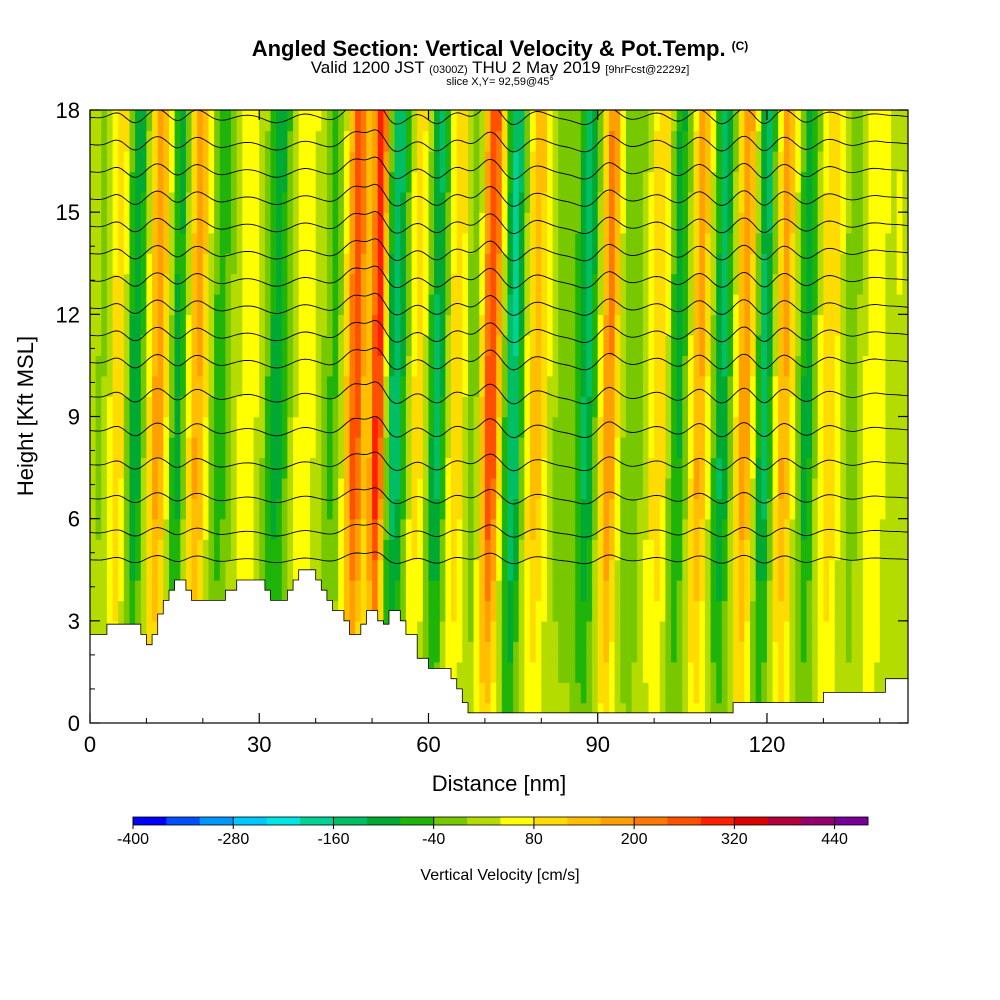 Image resolution: width=1000 pixels, height=1000 pixels. Describe the element at coordinates (499, 875) in the screenshot. I see `colorbar-label: Vertical Velocity [cm/s]` at that location.